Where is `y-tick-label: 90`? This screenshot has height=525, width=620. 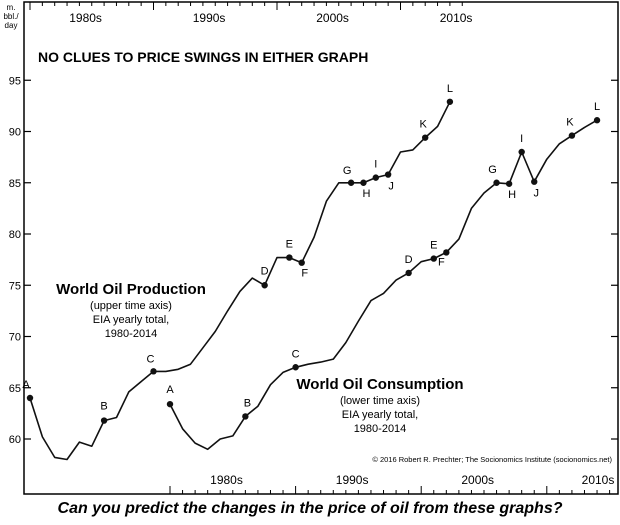 y-tick-label: 90 is located at coordinates (15, 133).